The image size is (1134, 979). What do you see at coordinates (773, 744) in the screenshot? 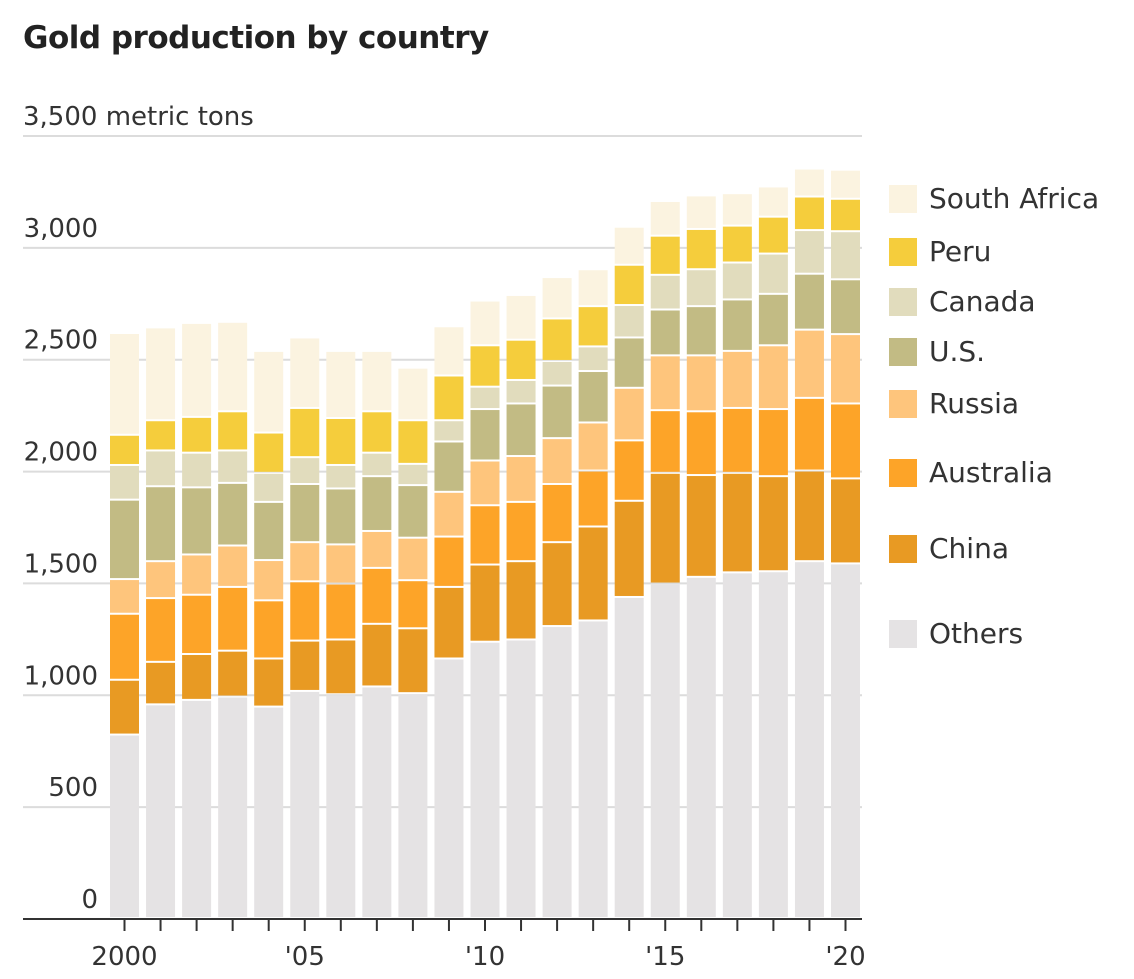
I see `bar-others-2018` at bounding box center [773, 744].